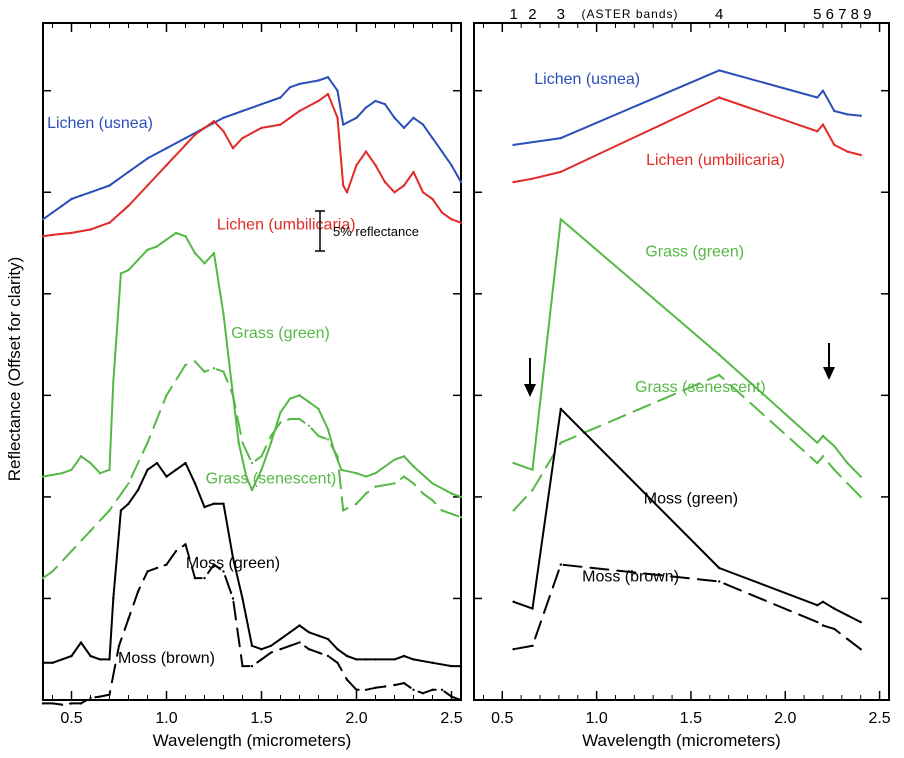 This screenshot has height=758, width=904. What do you see at coordinates (855, 14) in the screenshot?
I see `aster-band-number: 8` at bounding box center [855, 14].